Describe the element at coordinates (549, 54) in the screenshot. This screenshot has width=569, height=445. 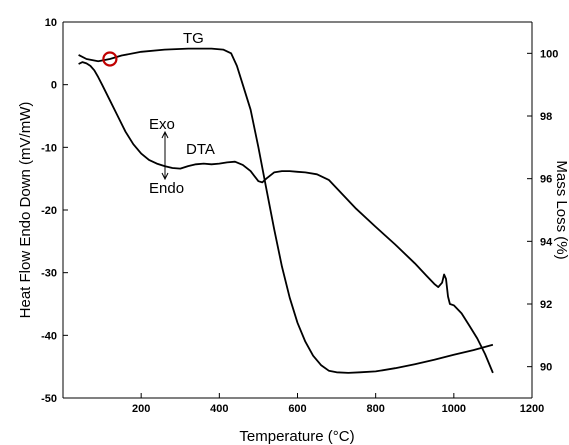
I see `y-right-tick-label: 100` at that location.